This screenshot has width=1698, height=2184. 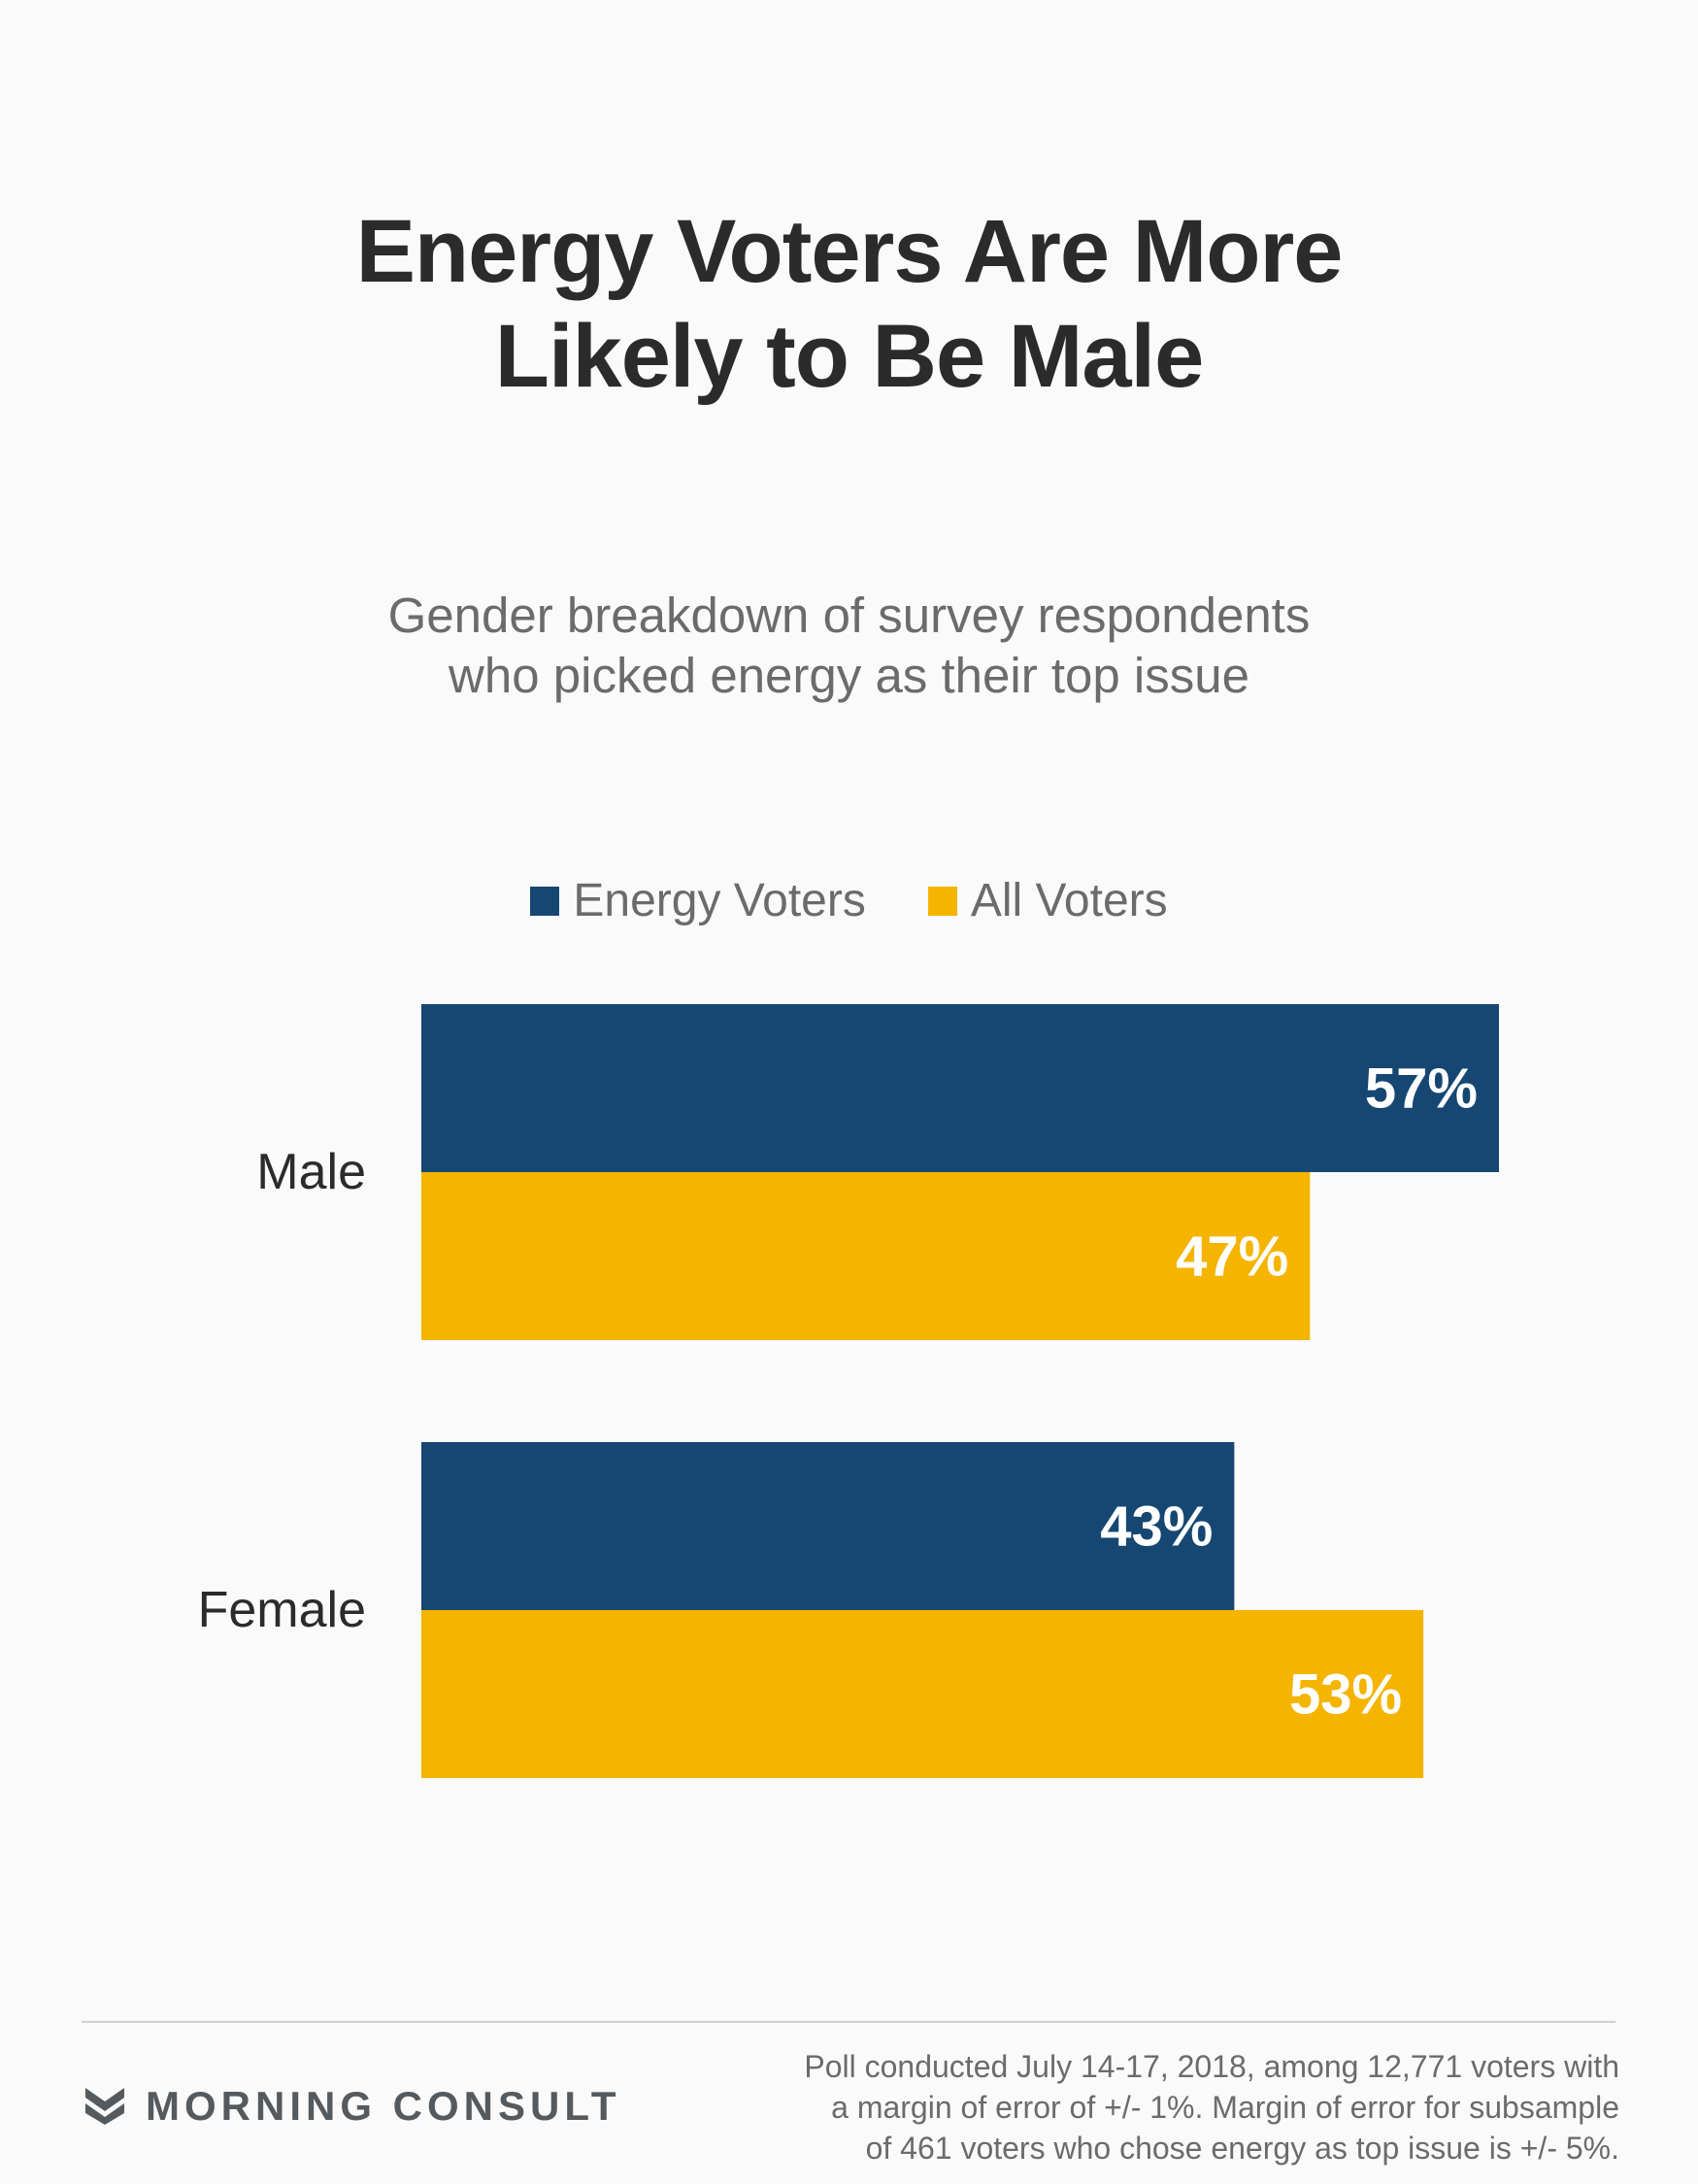 What do you see at coordinates (923, 1694) in the screenshot?
I see `bar-all-voters-female` at bounding box center [923, 1694].